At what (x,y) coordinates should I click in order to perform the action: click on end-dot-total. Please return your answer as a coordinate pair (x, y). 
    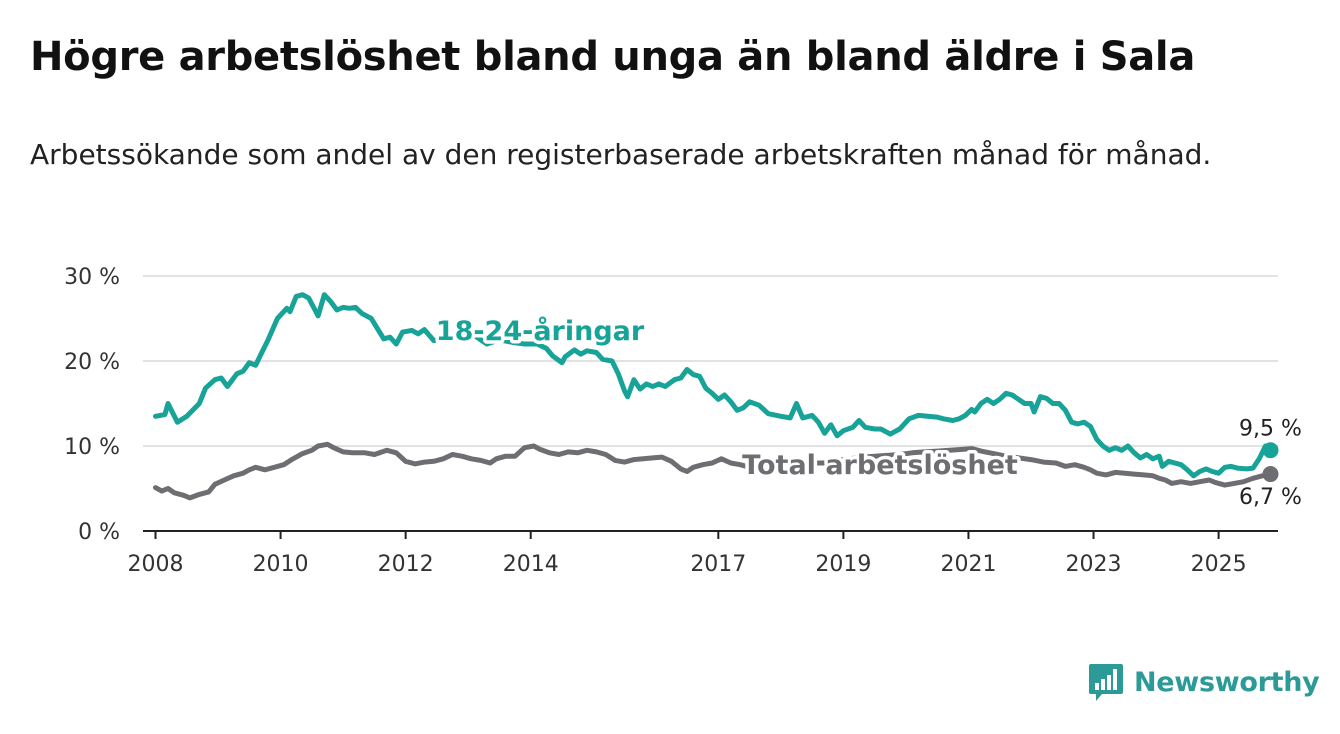
    Looking at the image, I should click on (1270, 474).